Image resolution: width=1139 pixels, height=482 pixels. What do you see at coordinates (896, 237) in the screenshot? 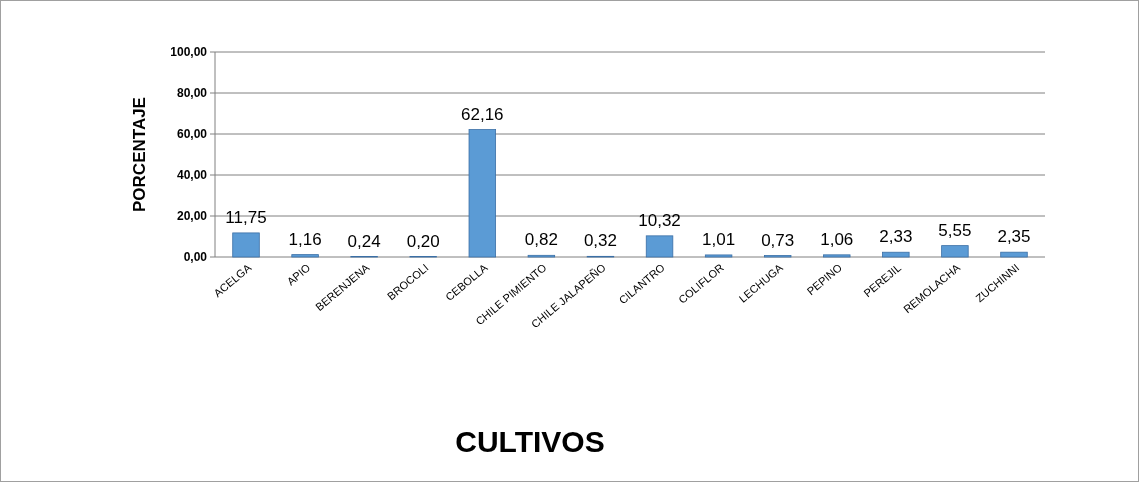
I see `data-label: 2,33` at bounding box center [896, 237].